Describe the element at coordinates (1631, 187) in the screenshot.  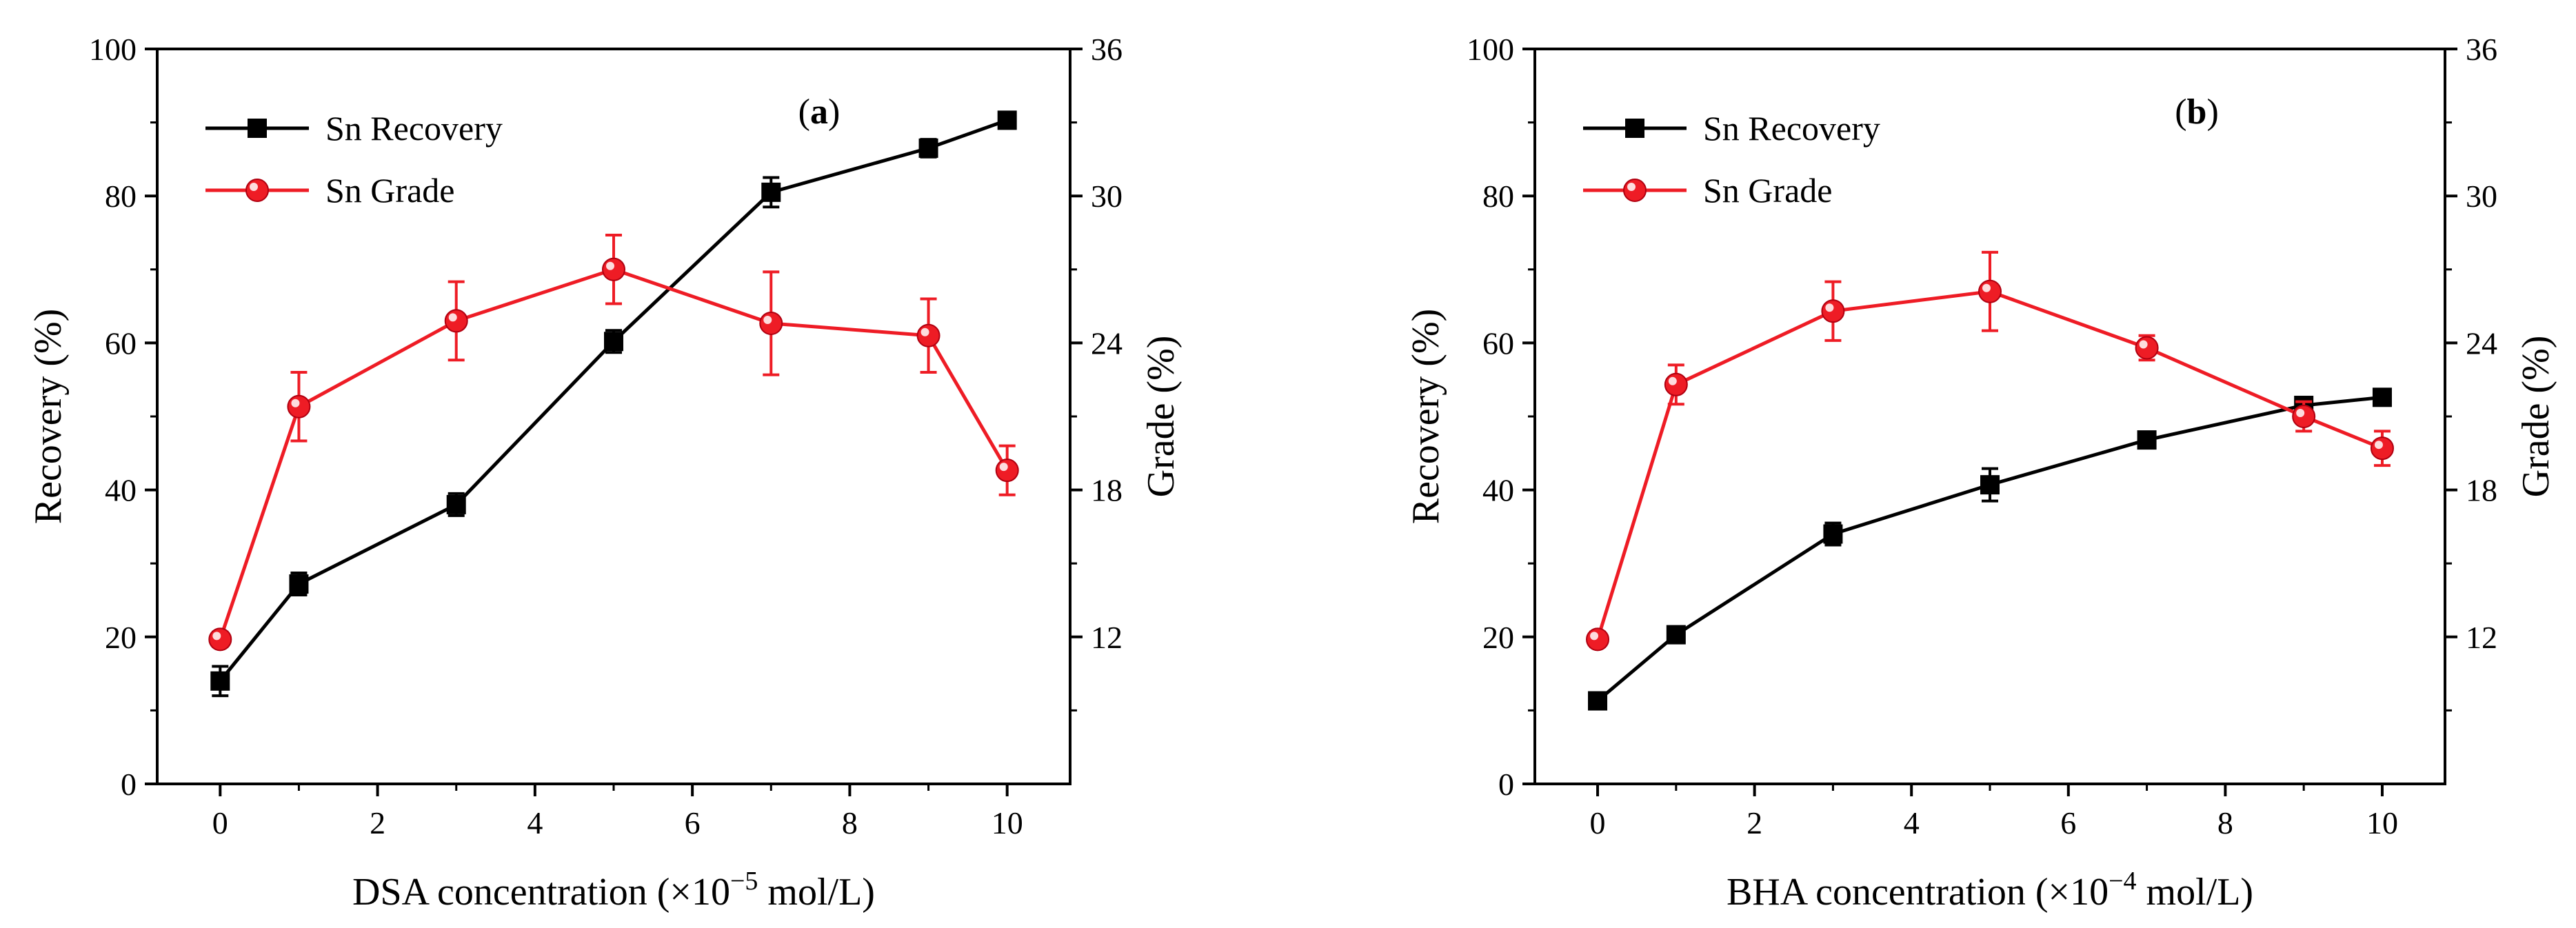
I see `legend-marker-highlight` at that location.